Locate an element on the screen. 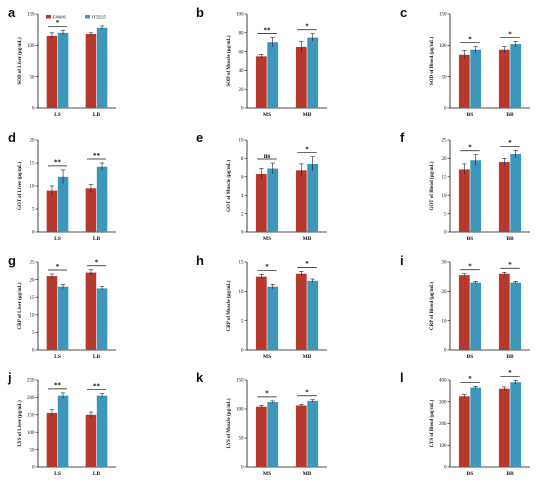 The height and width of the screenshot is (484, 550). y-axis-label: GOT of Muscle (μg/mL) is located at coordinates (229, 186).